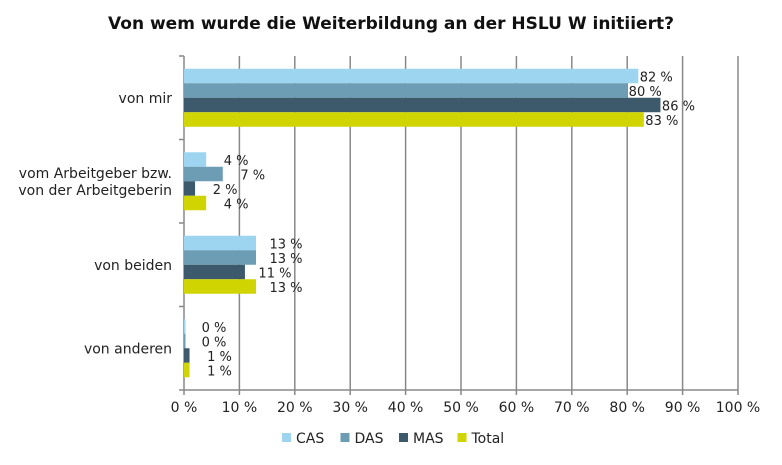 This screenshot has height=465, width=782. I want to click on data-label: 83 %, so click(661, 121).